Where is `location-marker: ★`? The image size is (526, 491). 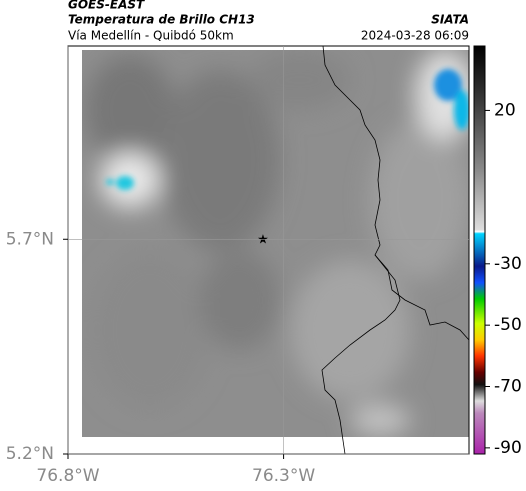 location-marker: ★ is located at coordinates (263, 240).